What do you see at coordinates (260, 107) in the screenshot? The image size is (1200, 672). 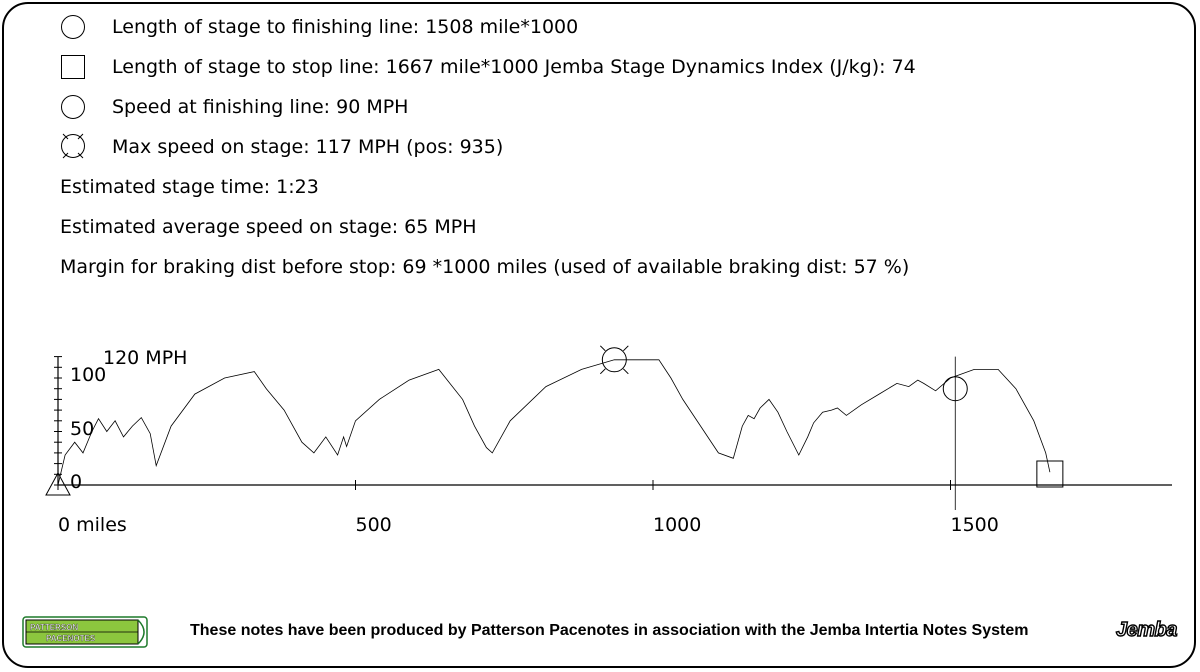 I see `finish-speed-text: Speed at finishing line: 90 MPH` at bounding box center [260, 107].